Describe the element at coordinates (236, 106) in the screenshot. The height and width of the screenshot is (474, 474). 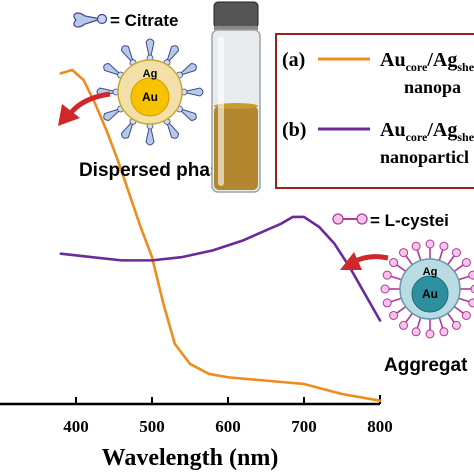
I see `vial-meniscus` at that location.